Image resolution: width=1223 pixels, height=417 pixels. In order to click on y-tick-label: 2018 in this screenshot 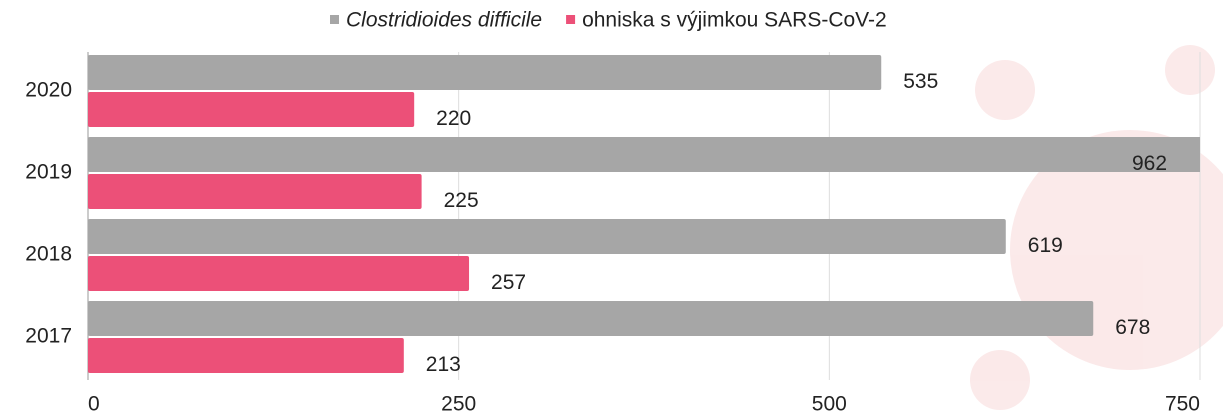, I will do `click(48, 254)`.